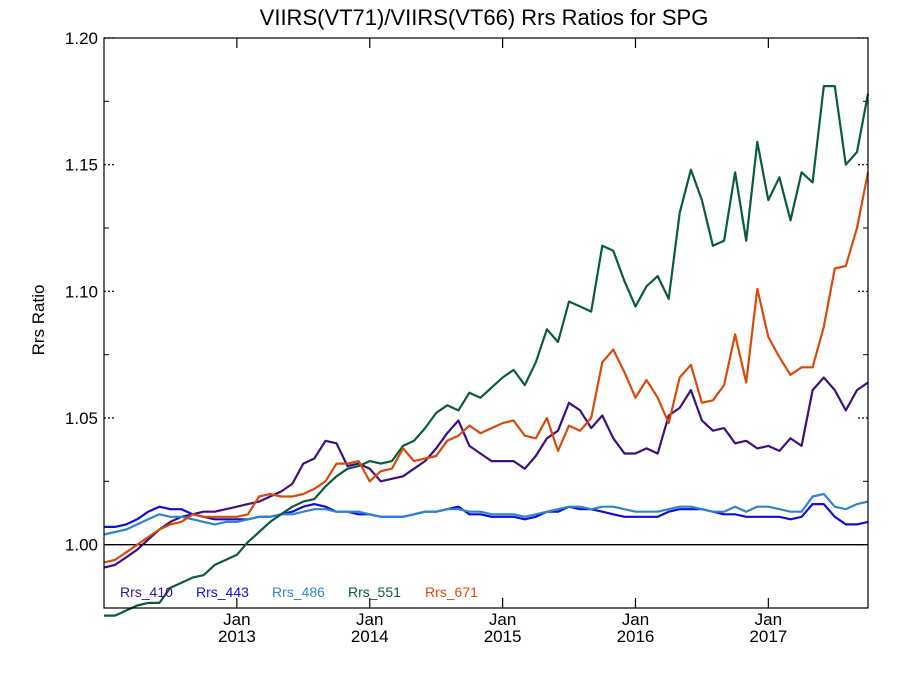 The height and width of the screenshot is (675, 900). What do you see at coordinates (81, 38) in the screenshot?
I see `ytick-label: 1.20` at bounding box center [81, 38].